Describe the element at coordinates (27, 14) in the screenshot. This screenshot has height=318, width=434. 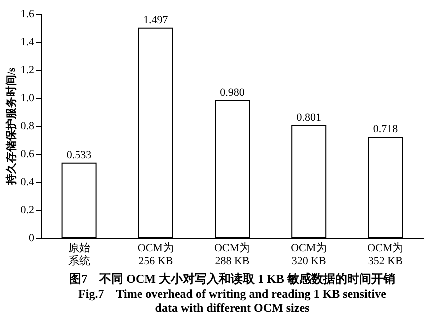
I see `y-tick-label: 1.6` at that location.